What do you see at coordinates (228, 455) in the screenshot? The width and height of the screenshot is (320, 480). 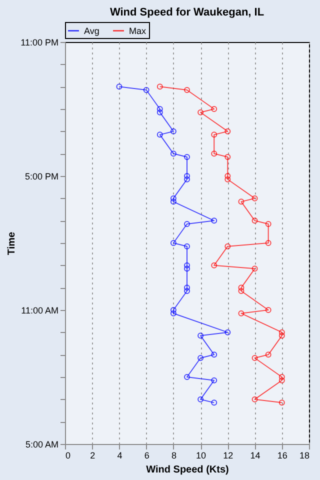 I see `x-tick-label: 12` at bounding box center [228, 455].